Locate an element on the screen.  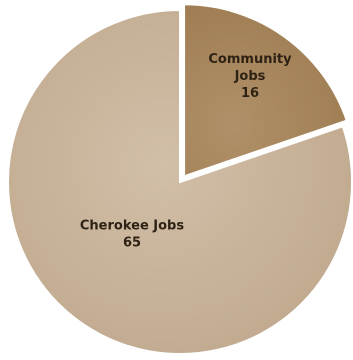
slice-value-label: 65 is located at coordinates (132, 243).